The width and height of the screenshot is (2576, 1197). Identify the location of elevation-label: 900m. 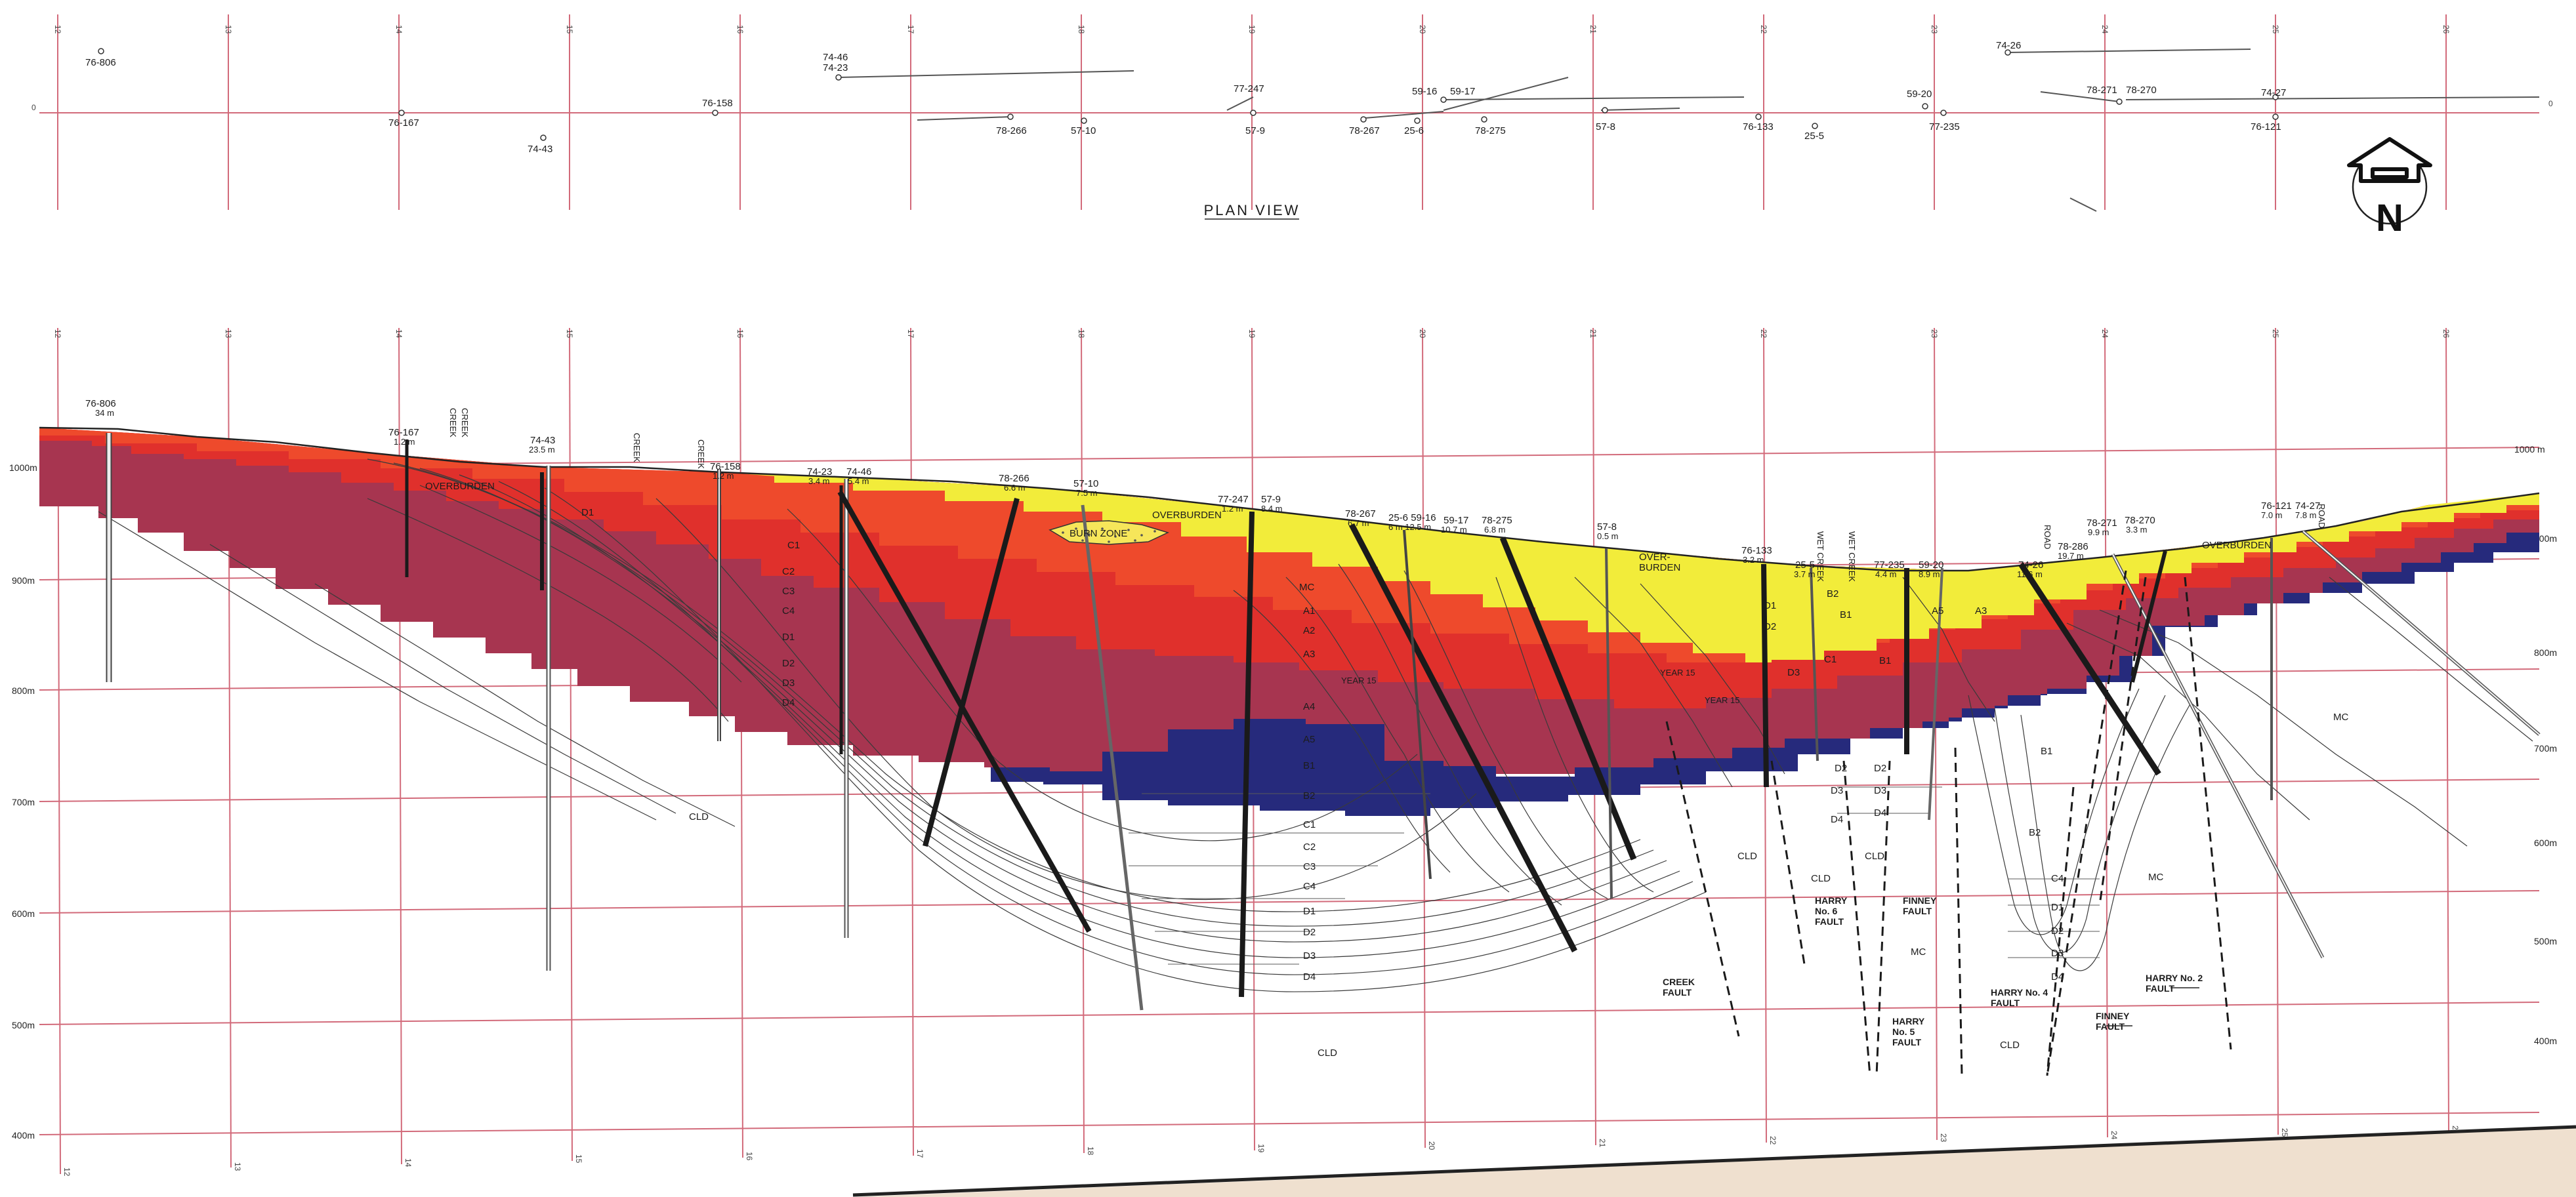
(2545, 538).